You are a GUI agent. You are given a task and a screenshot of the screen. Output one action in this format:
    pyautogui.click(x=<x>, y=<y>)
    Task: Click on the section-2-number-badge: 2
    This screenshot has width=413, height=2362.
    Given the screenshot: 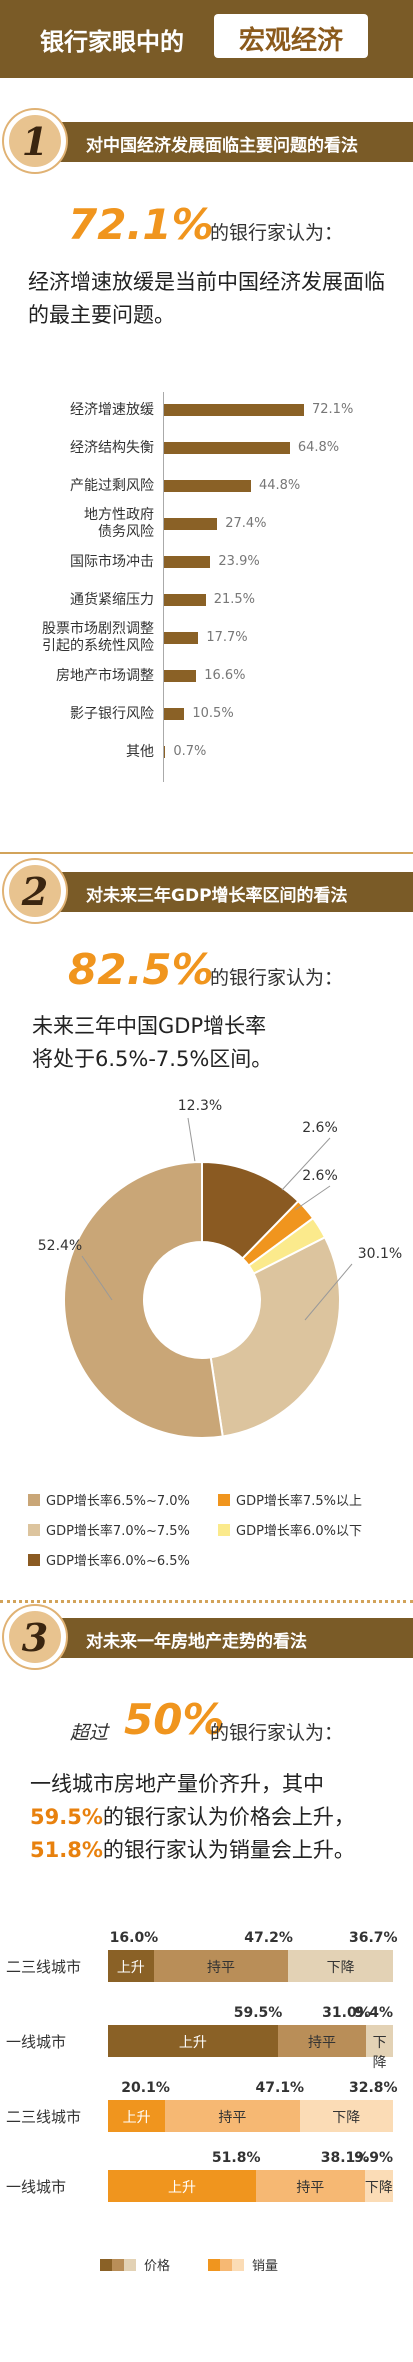 What is the action you would take?
    pyautogui.click(x=35, y=891)
    